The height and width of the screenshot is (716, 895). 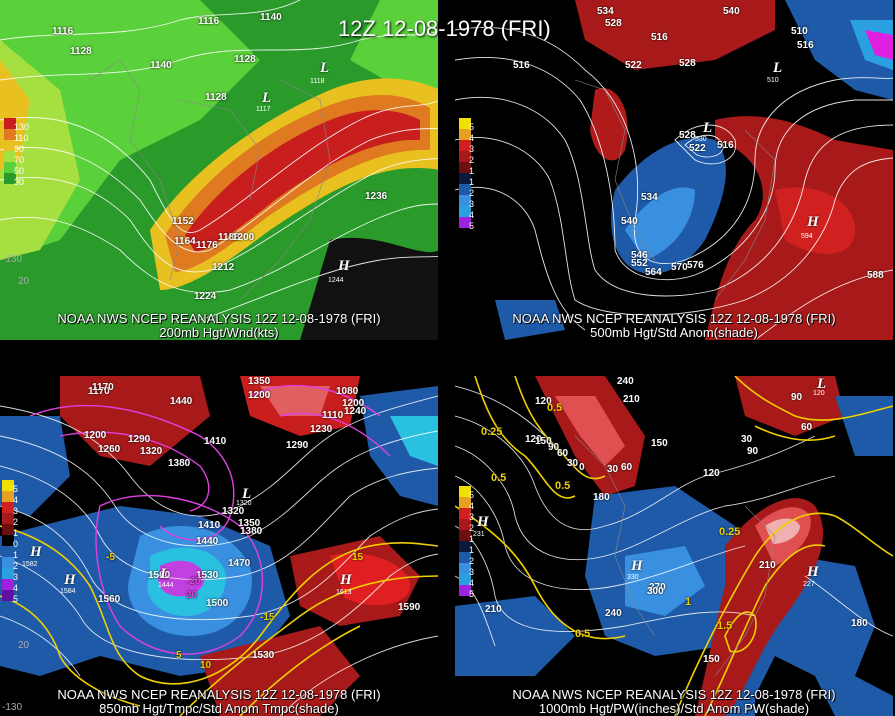 I want to click on contour-label: 1224, so click(x=205, y=296).